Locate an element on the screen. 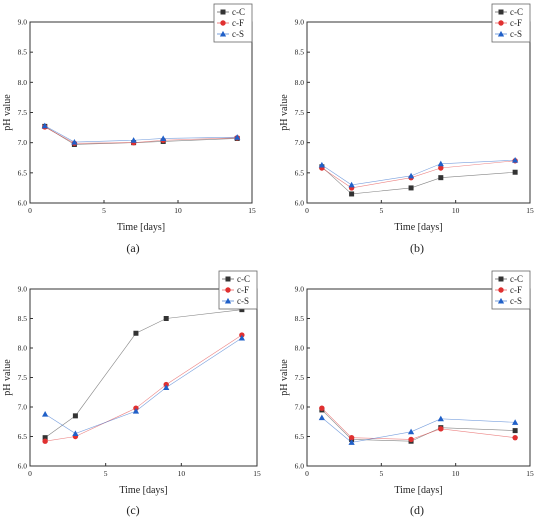 This screenshot has width=550, height=527. series-line-c-S is located at coordinates (143, 385).